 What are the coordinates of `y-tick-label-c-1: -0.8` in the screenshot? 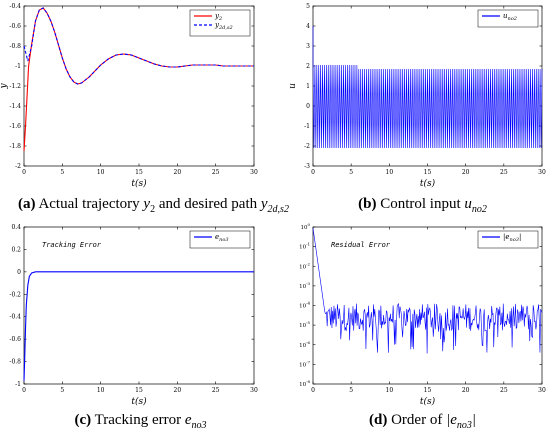 It's located at (15, 362).